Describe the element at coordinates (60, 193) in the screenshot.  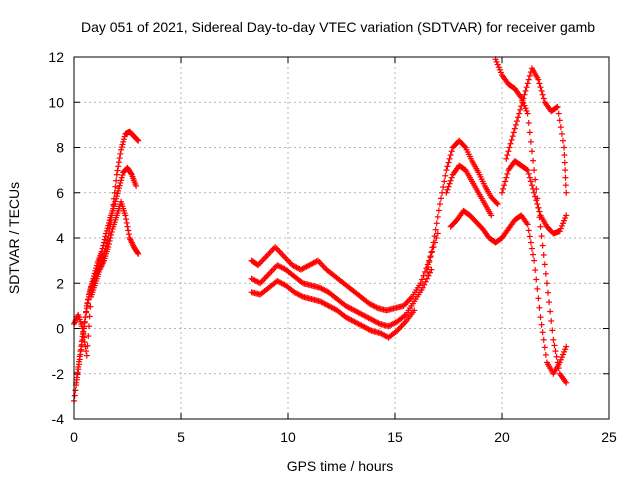
I see `y-tick-label: 6` at that location.